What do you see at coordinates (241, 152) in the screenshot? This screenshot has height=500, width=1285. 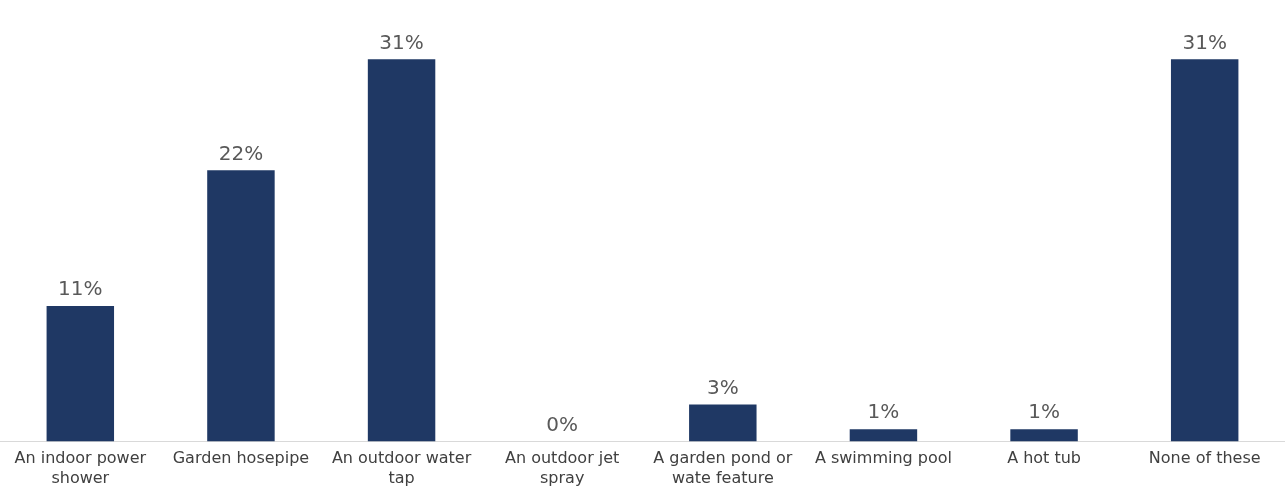 I see `data-label: 22%` at bounding box center [241, 152].